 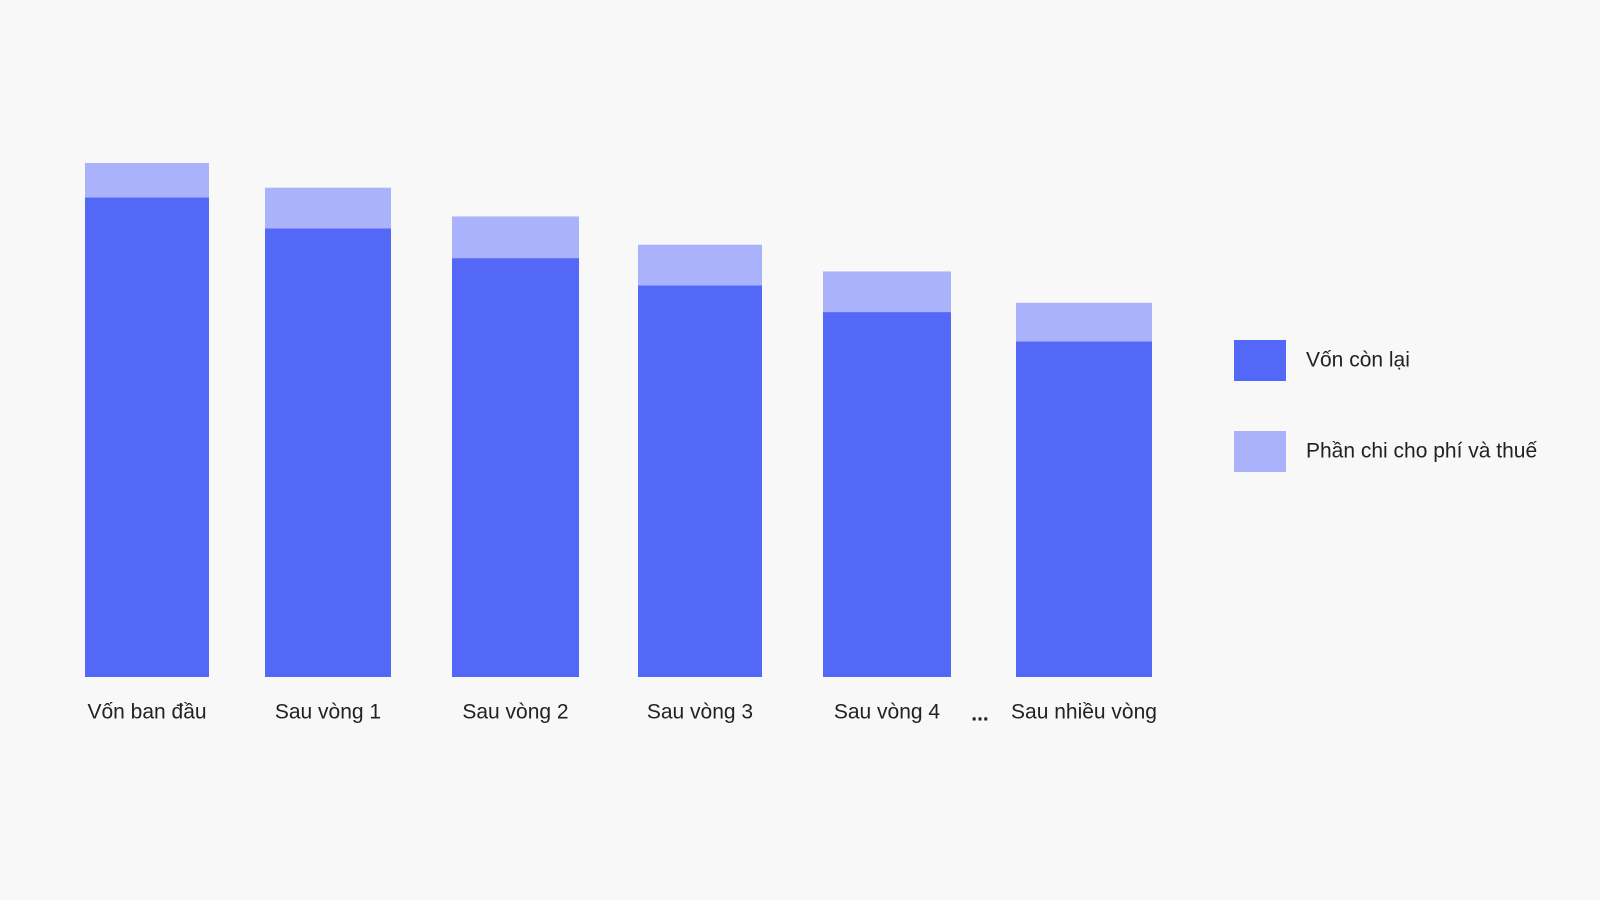 What do you see at coordinates (700, 712) in the screenshot?
I see `x-tick-label: Sau vòng 3` at bounding box center [700, 712].